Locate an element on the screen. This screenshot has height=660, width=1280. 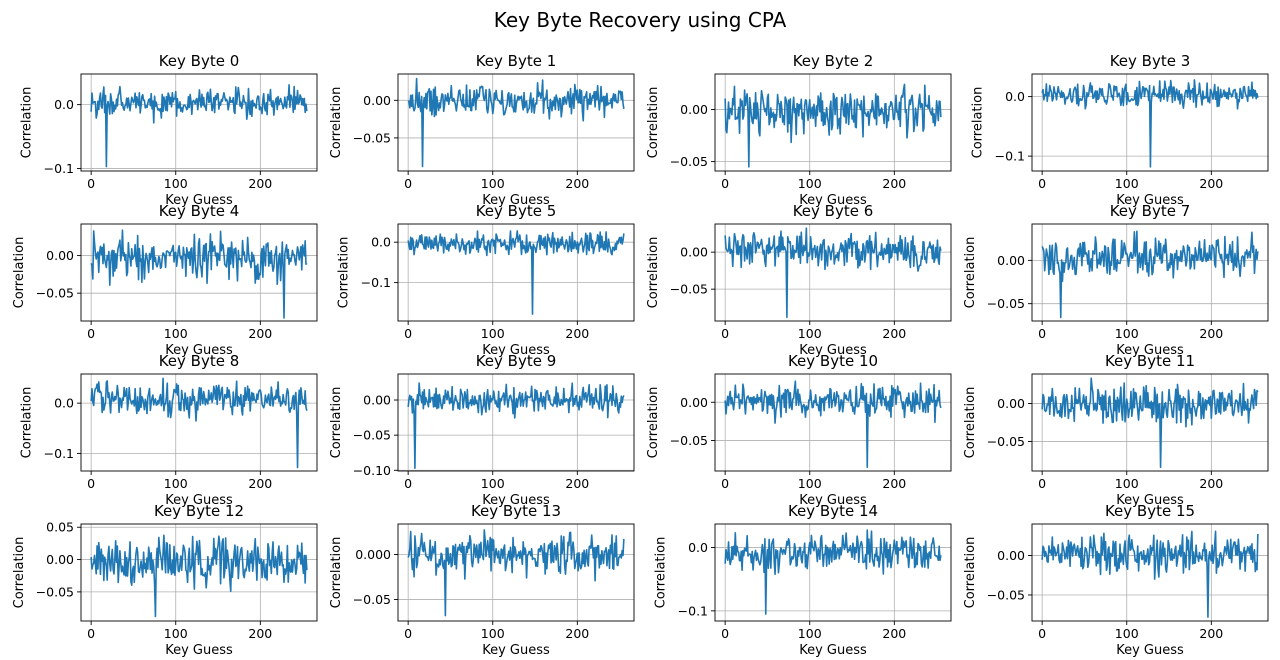
y-tick-label: 0.000 is located at coordinates (373, 554).